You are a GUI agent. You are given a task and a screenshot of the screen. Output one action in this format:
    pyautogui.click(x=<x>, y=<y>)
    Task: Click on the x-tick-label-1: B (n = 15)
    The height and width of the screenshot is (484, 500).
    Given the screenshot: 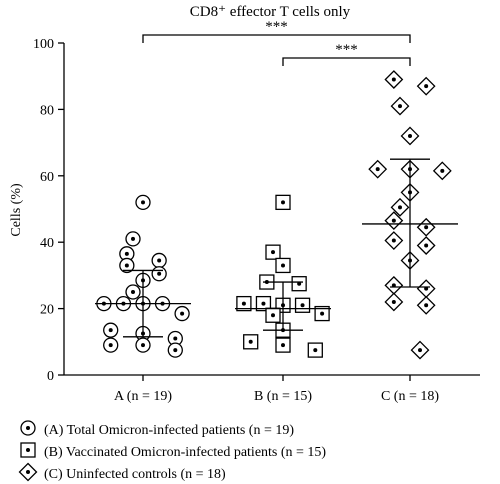 What is the action you would take?
    pyautogui.click(x=283, y=396)
    